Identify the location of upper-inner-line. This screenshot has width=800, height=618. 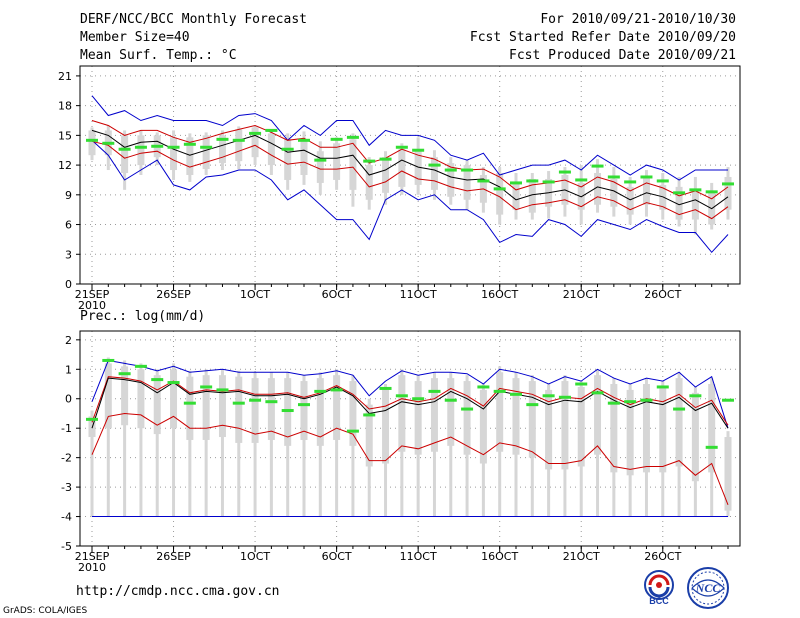
(410, 160).